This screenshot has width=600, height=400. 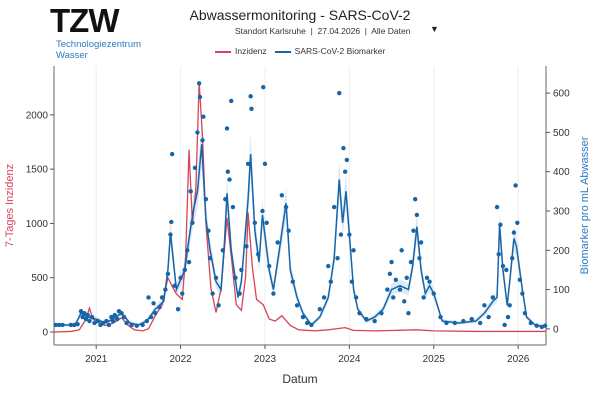 I want to click on dropdown-arrow-icon: ▼, so click(x=434, y=29).